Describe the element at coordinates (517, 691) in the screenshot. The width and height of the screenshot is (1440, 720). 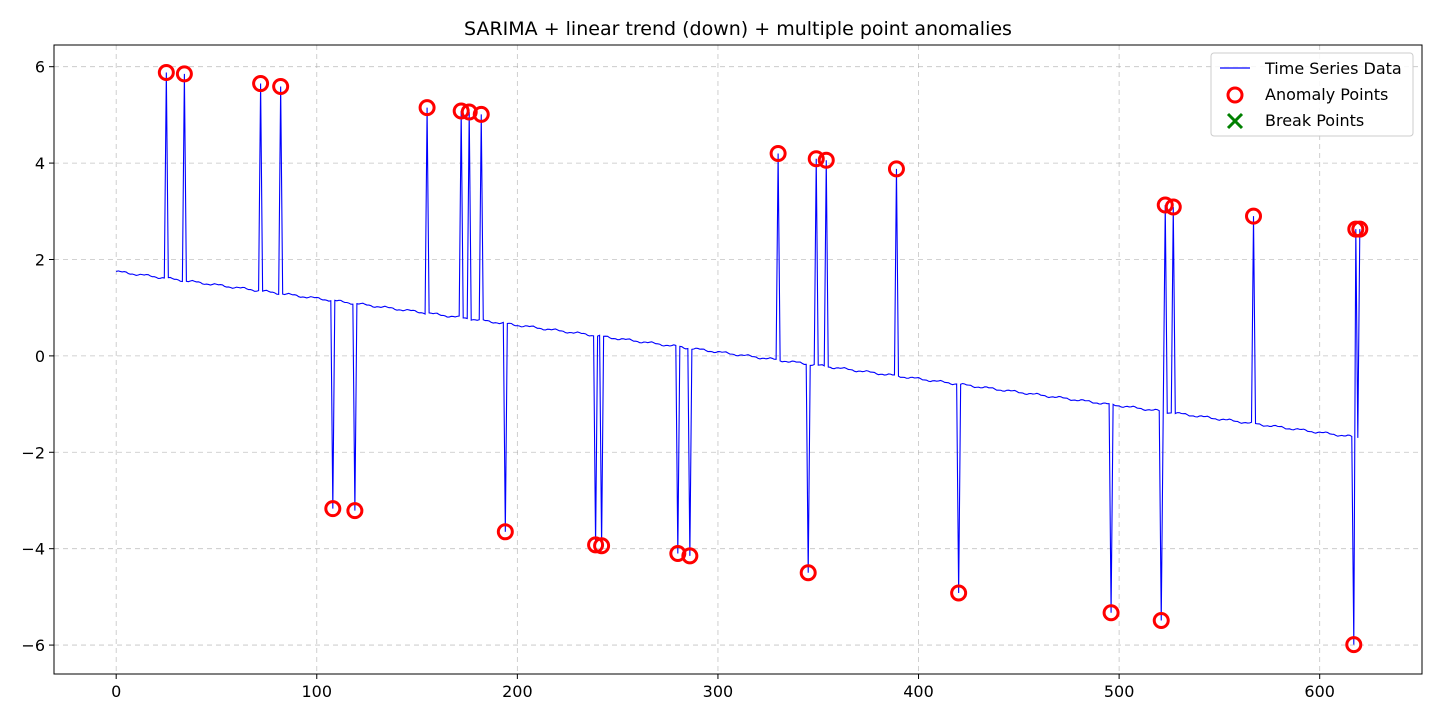
I see `x-tick-label: 200` at that location.